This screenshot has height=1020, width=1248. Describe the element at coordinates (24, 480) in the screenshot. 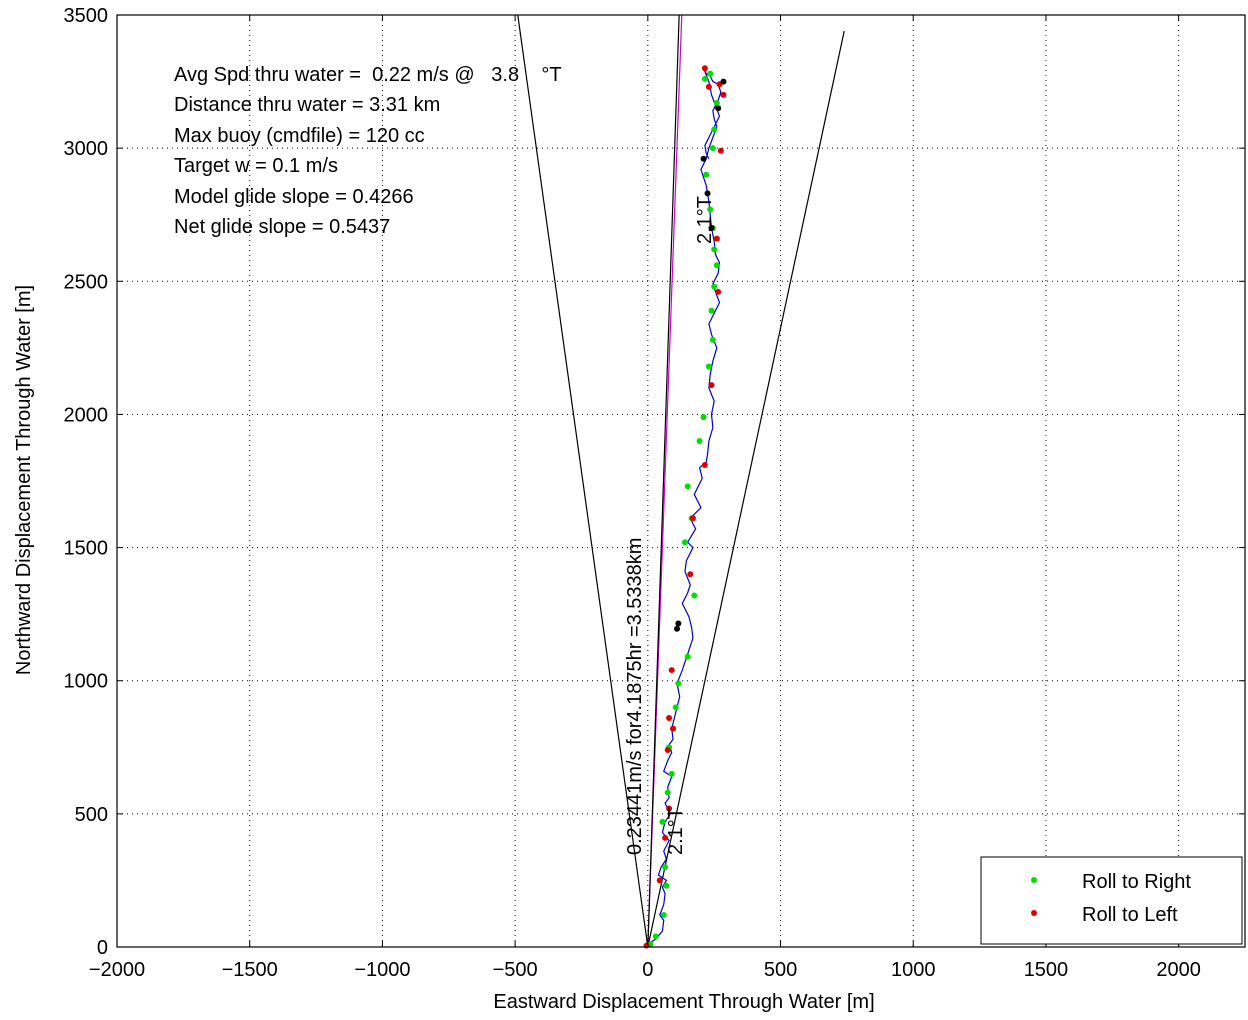

I see `y-axis-label: Northward Displacement Through Water [m]` at that location.